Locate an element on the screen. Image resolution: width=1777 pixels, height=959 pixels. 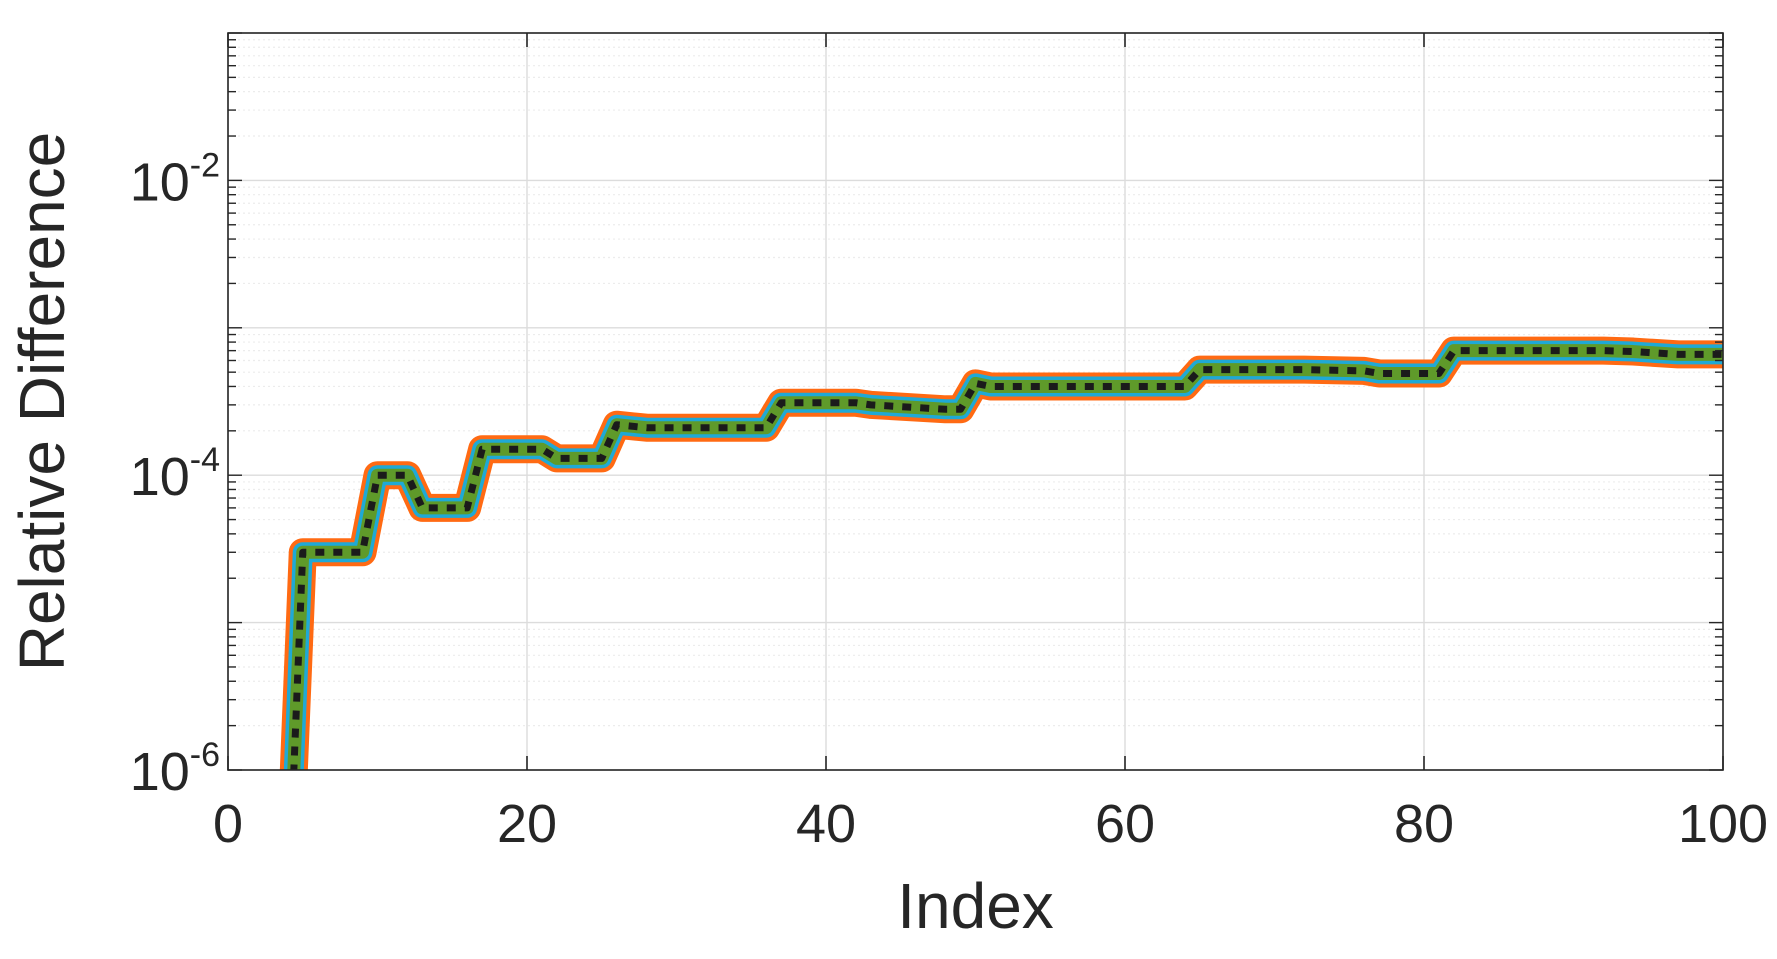
x-tick-label: 0 is located at coordinates (228, 824).